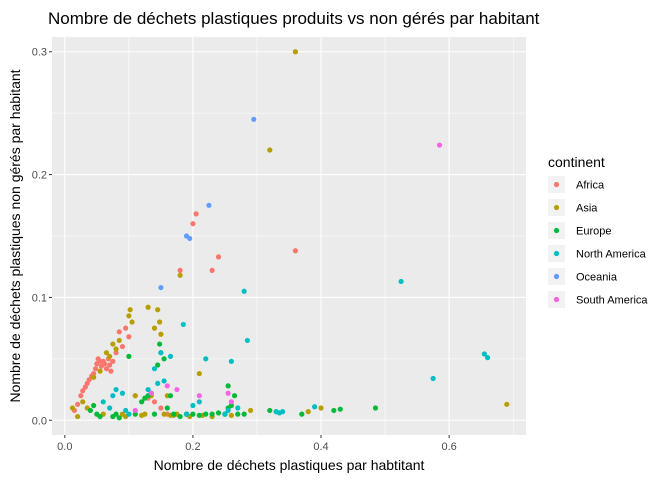 The image size is (672, 480). Describe the element at coordinates (448, 447) in the screenshot. I see `x-tick-label: 0.6` at that location.